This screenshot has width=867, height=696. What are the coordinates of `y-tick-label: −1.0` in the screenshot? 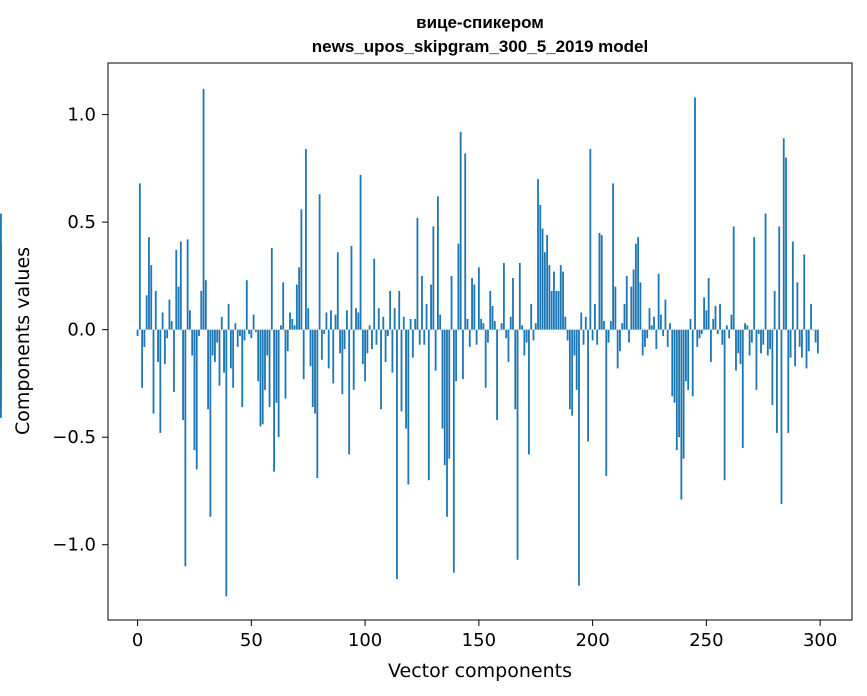 It's located at (74, 545).